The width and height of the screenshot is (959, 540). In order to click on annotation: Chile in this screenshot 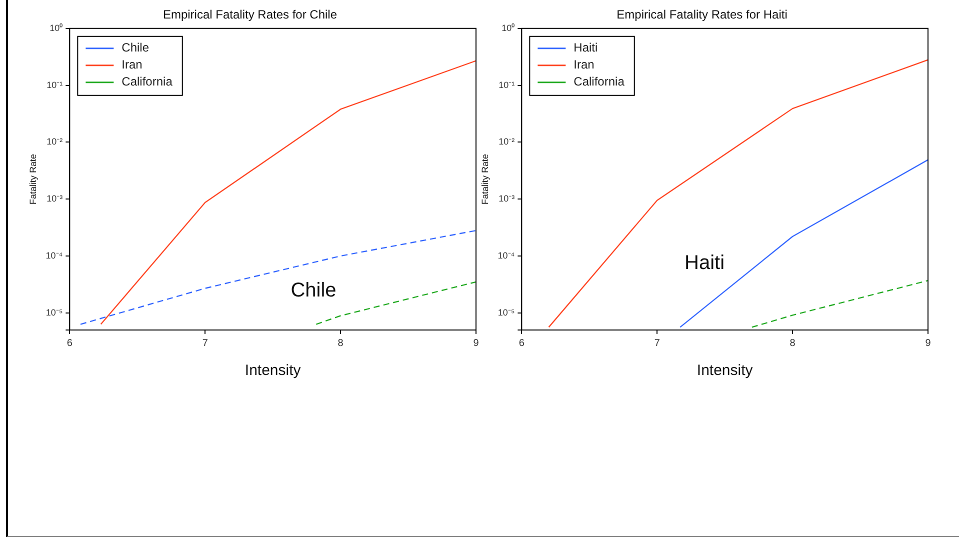, I will do `click(313, 290)`.